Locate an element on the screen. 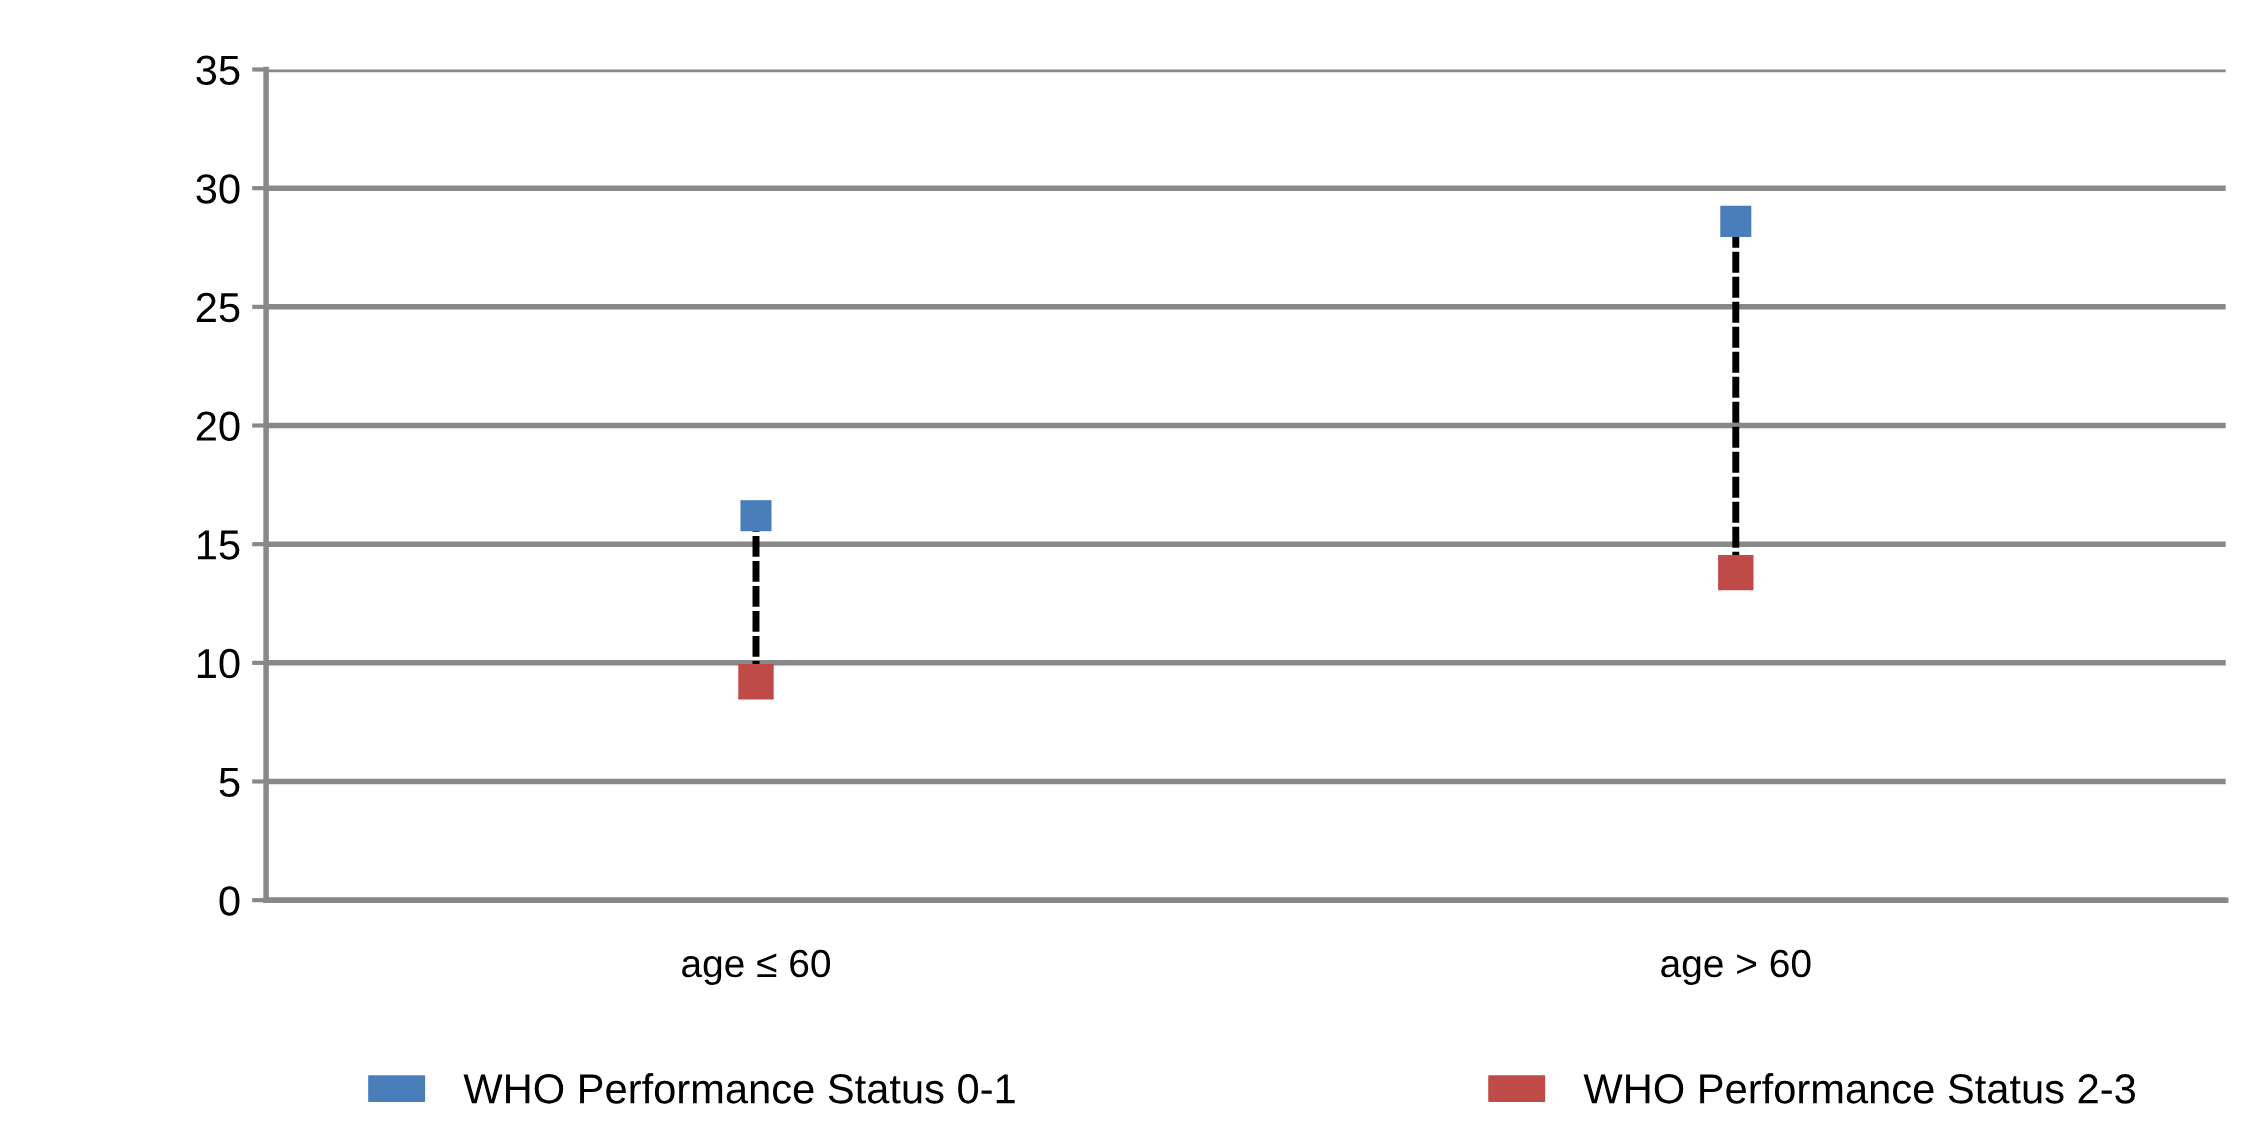  y-tick-label: 0 is located at coordinates (229, 901).